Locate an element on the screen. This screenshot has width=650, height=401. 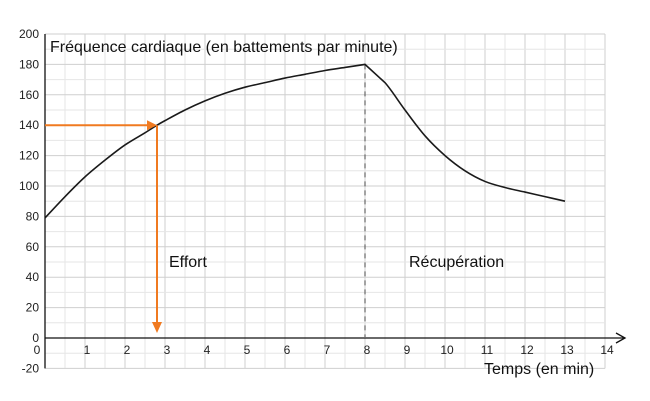
x-axis-label: Temps (en min) is located at coordinates (539, 369).